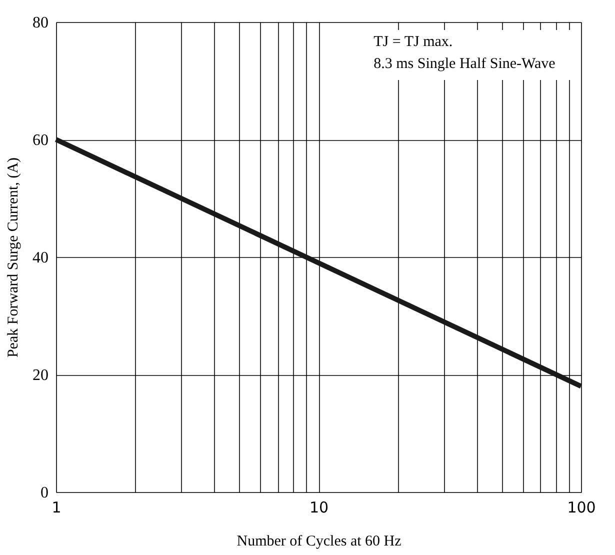 This screenshot has width=615, height=555. Describe the element at coordinates (581, 507) in the screenshot. I see `x-tick-label: 100` at that location.